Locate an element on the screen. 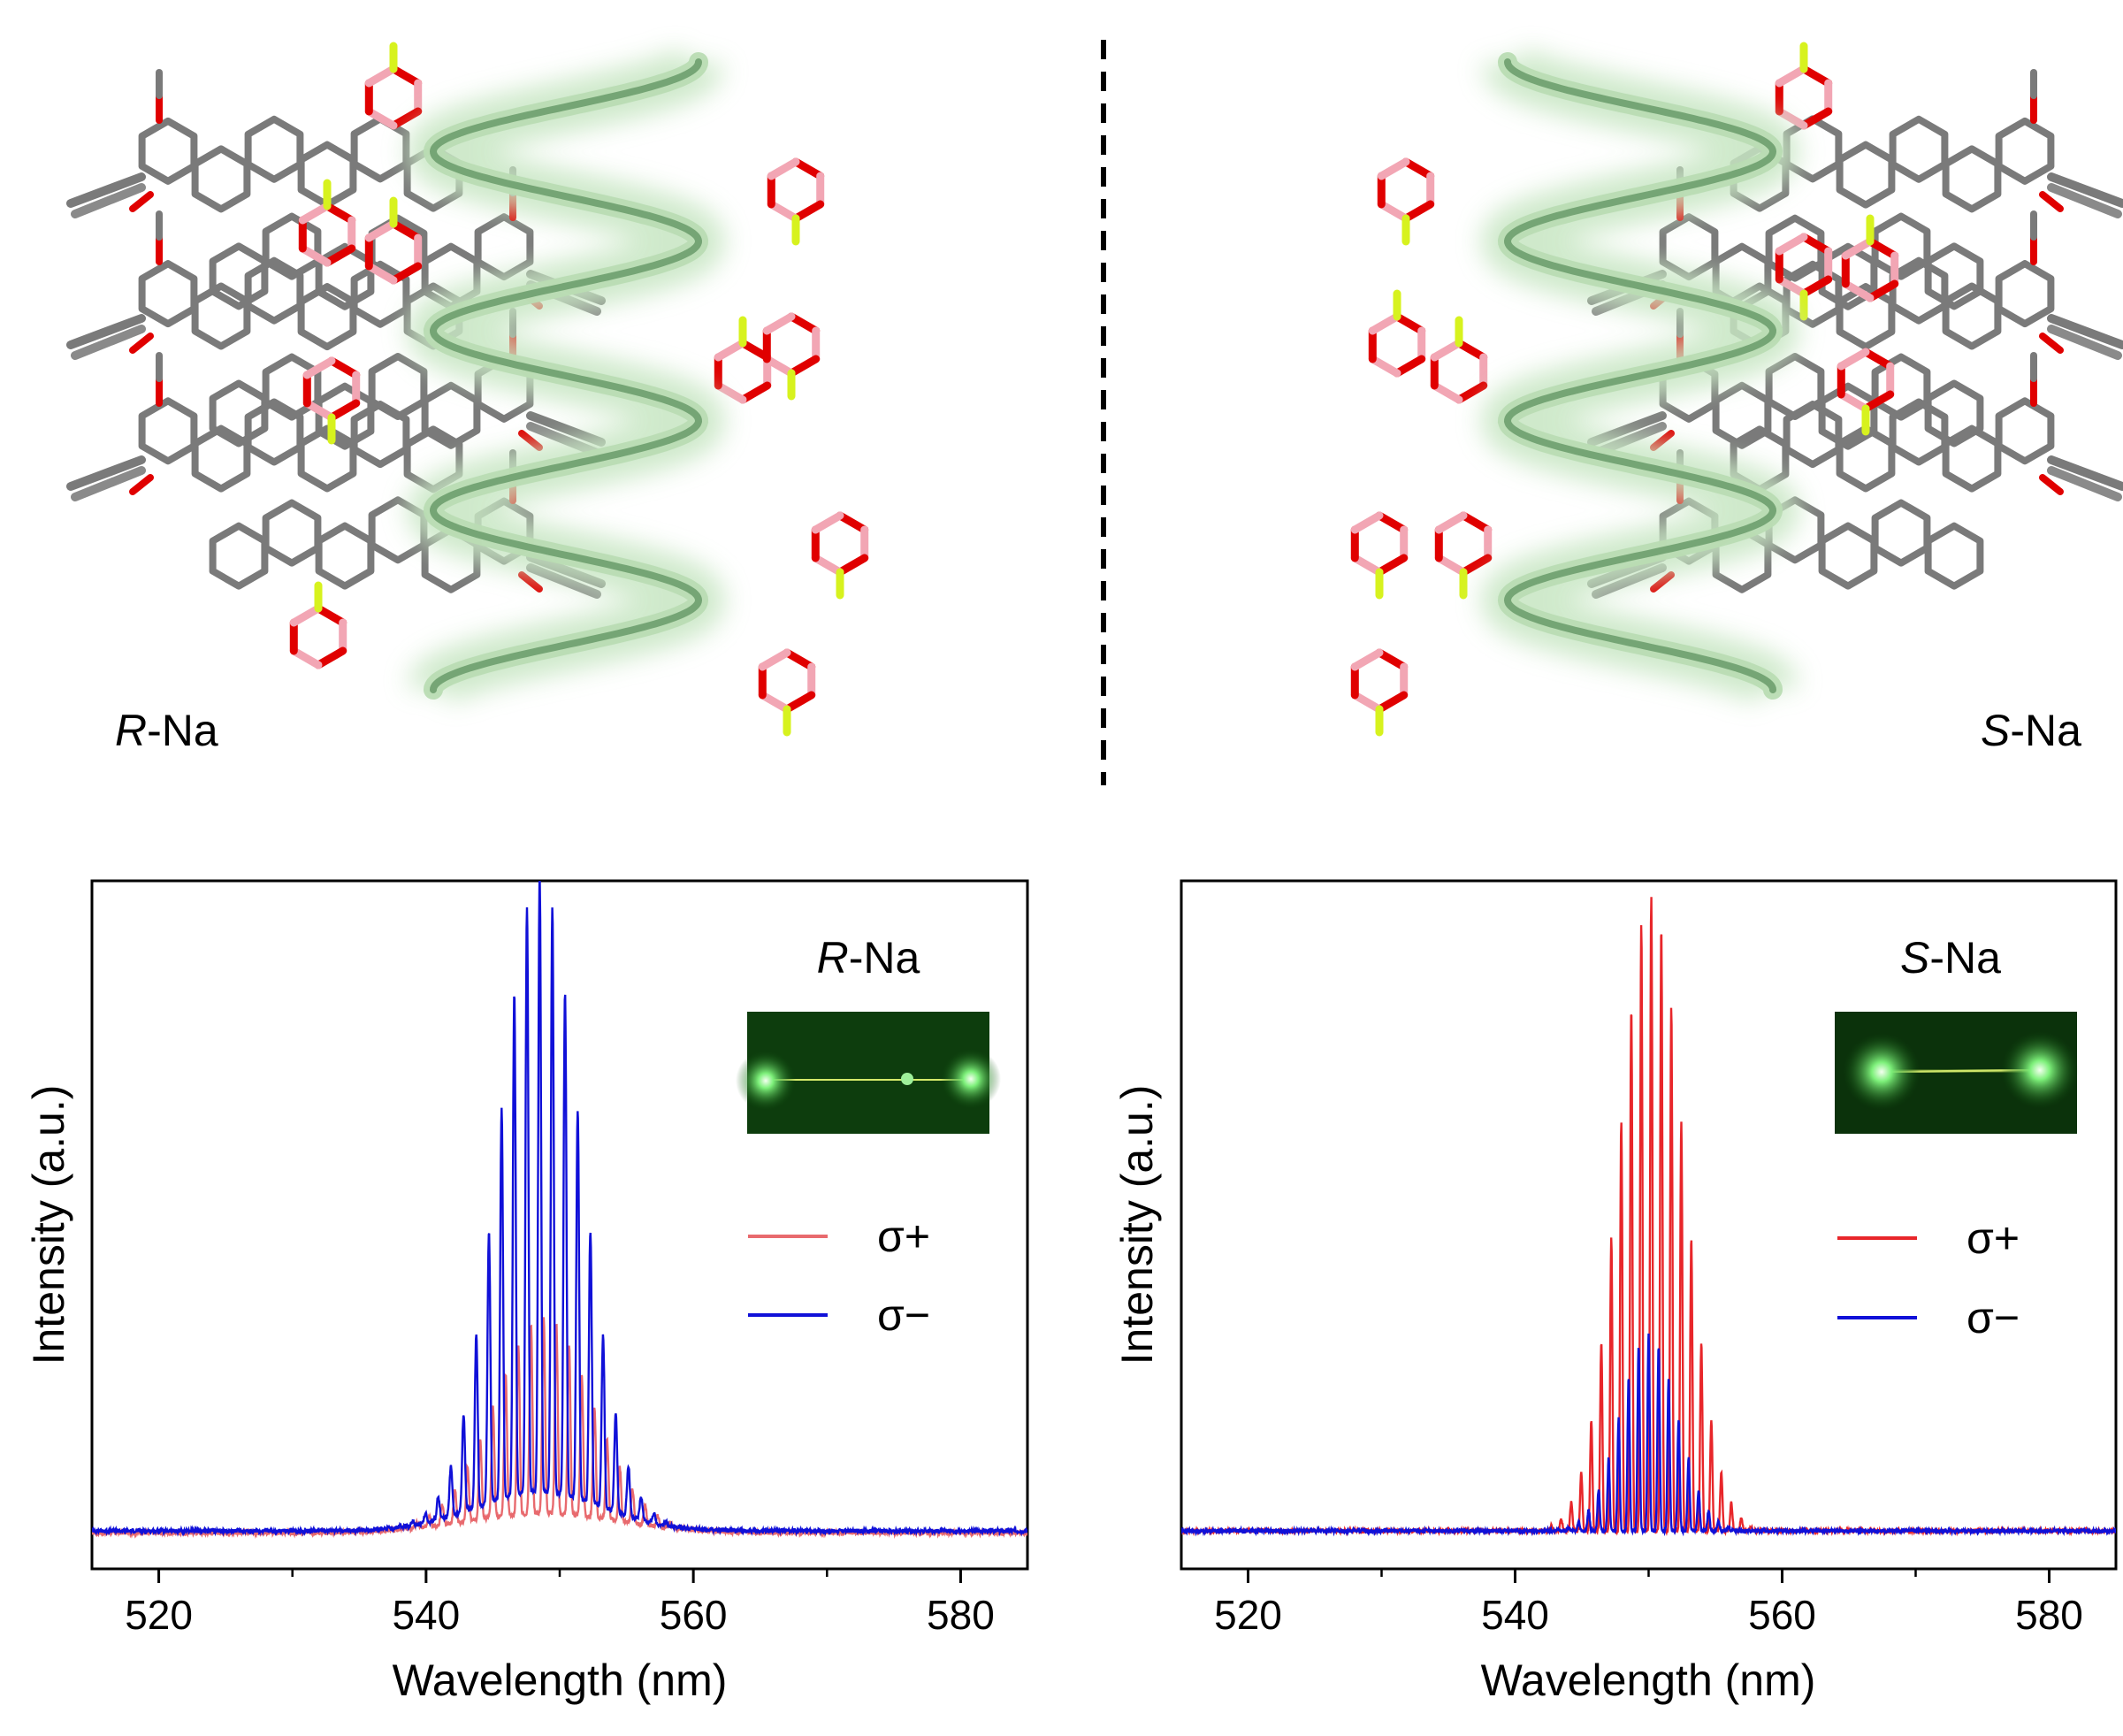  x-tick-label: 580 is located at coordinates (961, 1615).